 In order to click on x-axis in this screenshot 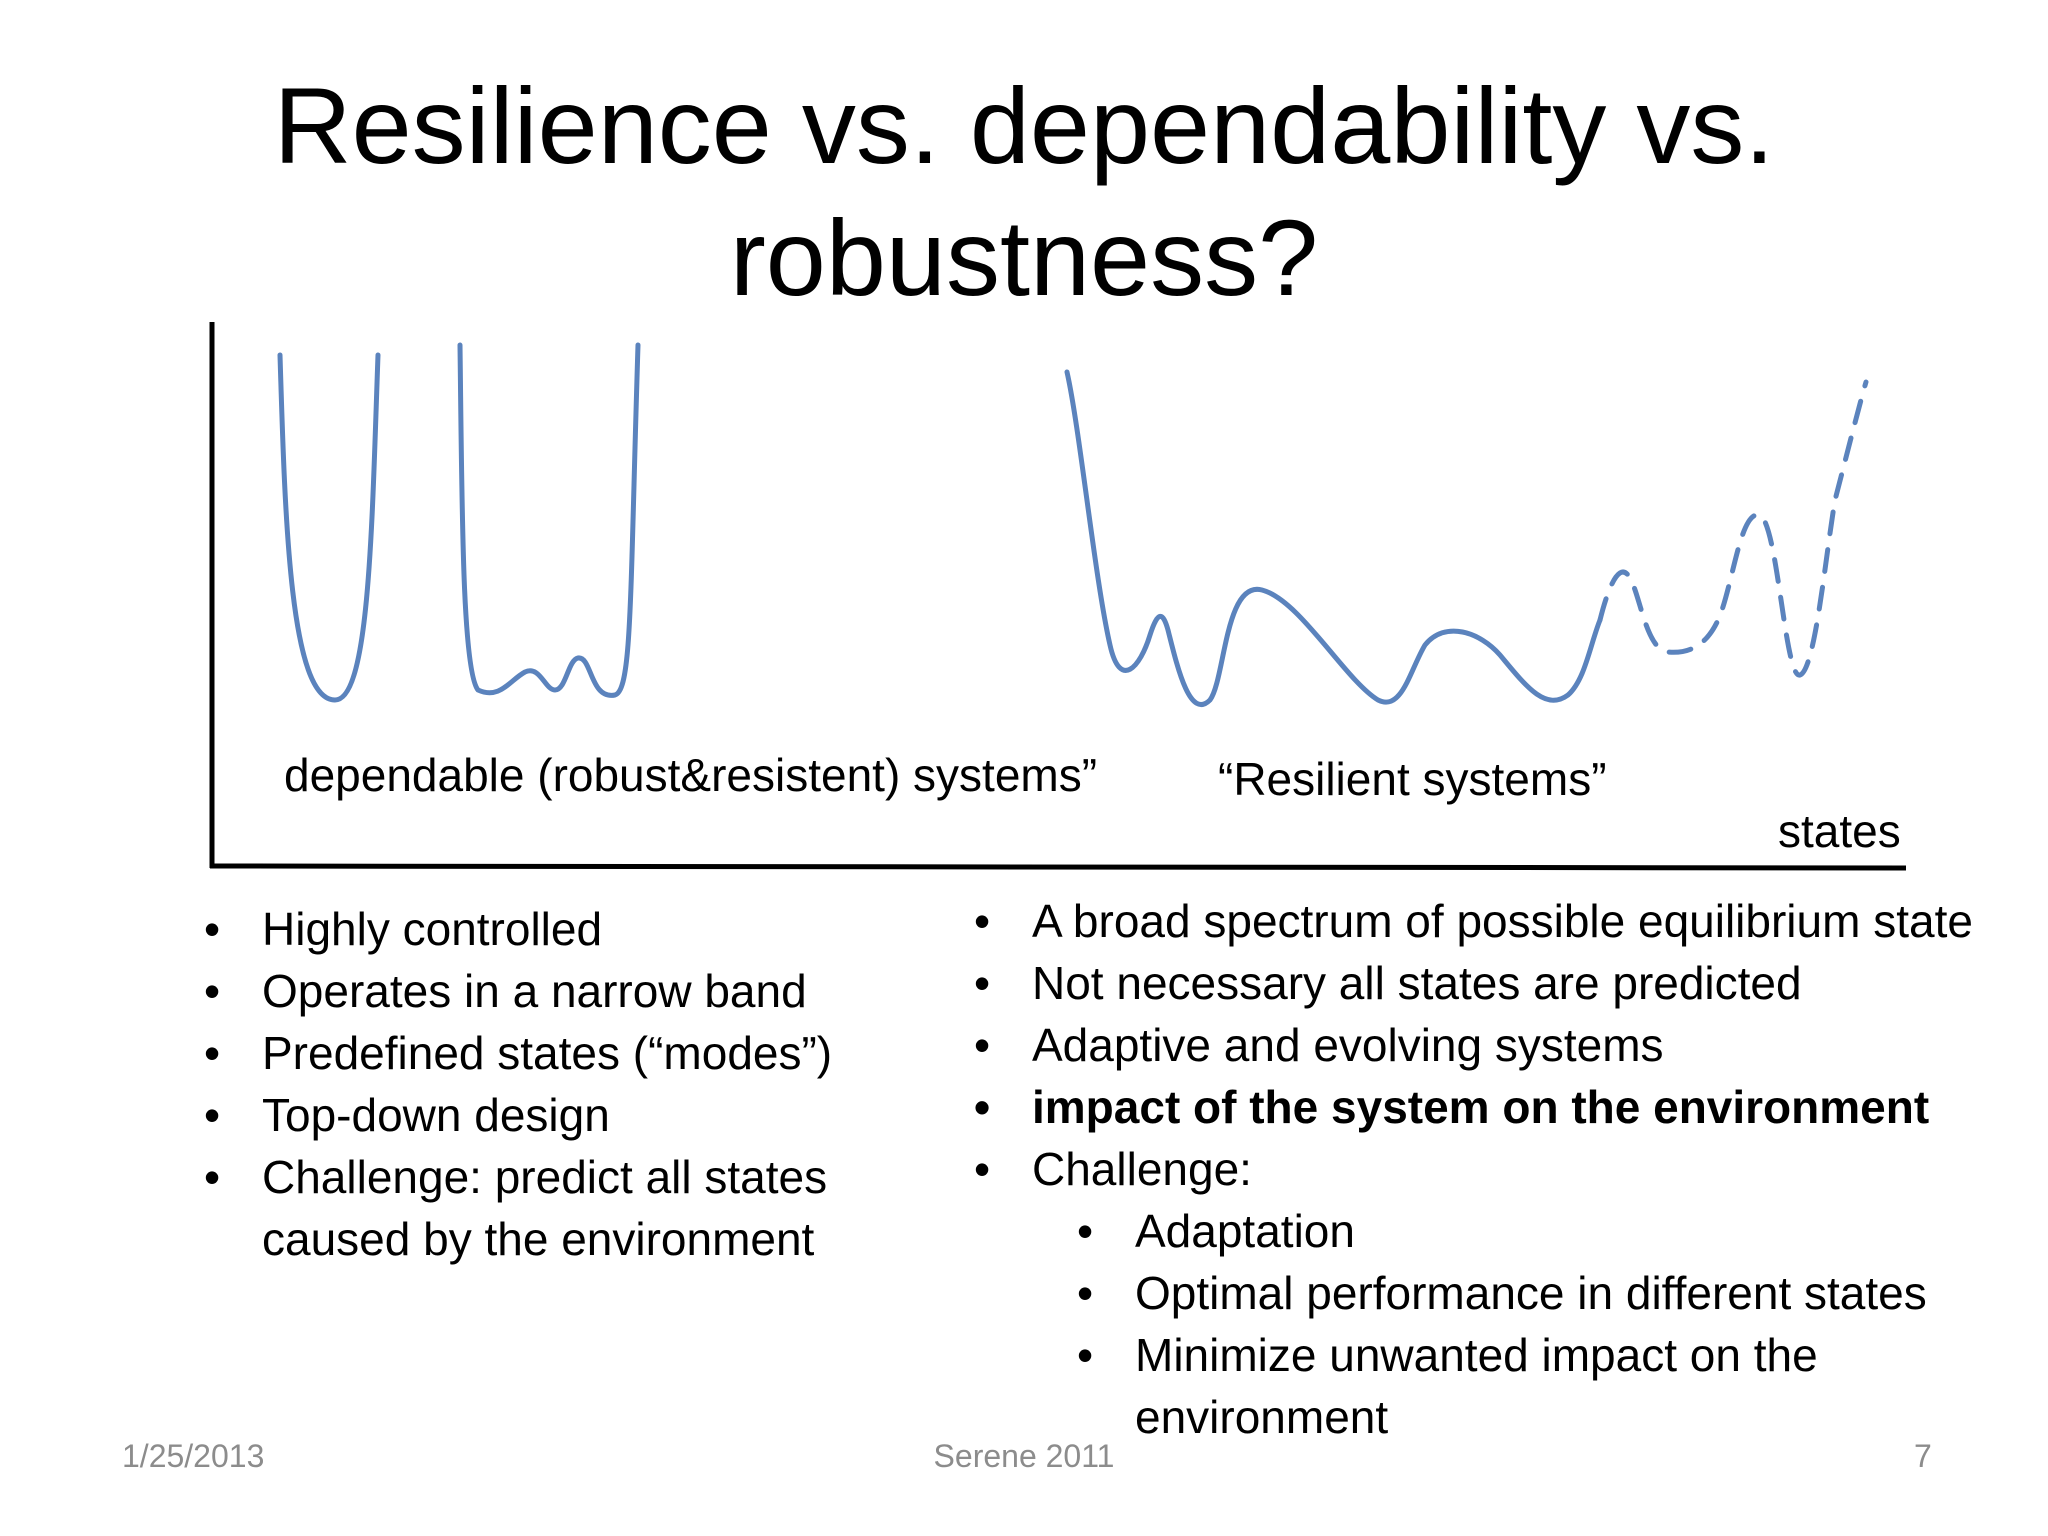, I will do `click(1058, 867)`.